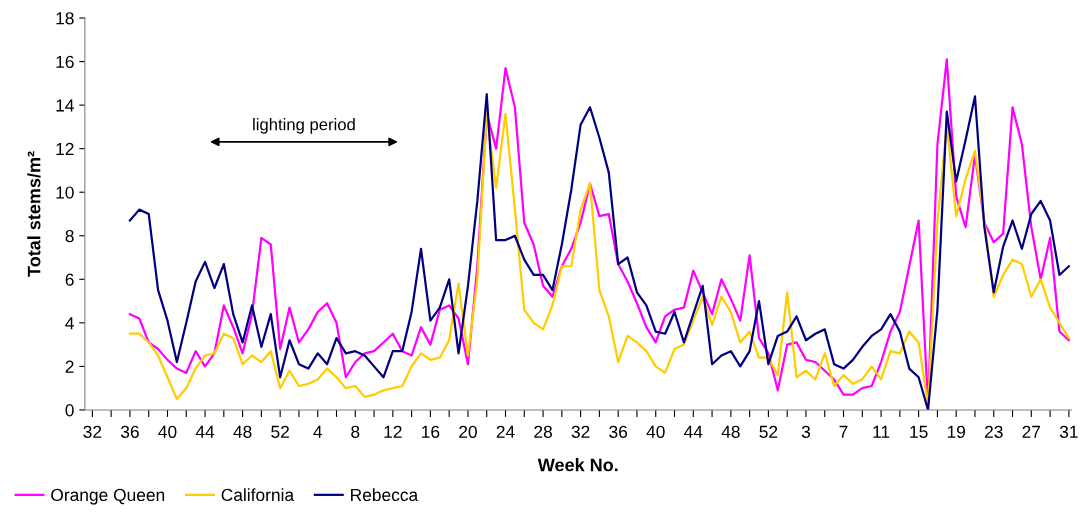 Image resolution: width=1088 pixels, height=515 pixels. I want to click on x-tick-label: 20, so click(468, 431).